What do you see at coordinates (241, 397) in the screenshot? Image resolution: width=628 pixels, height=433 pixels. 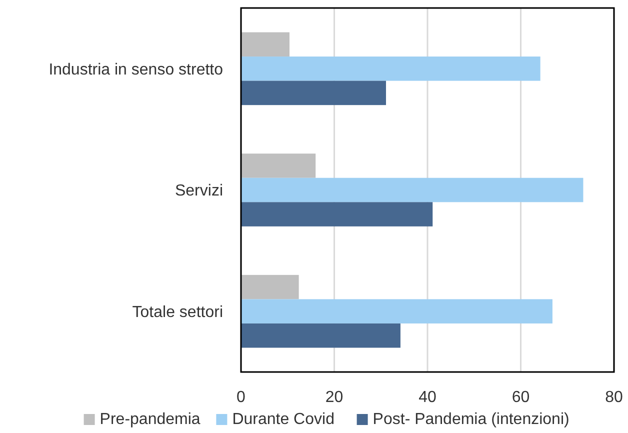 I see `x-tick-label: 0` at bounding box center [241, 397].